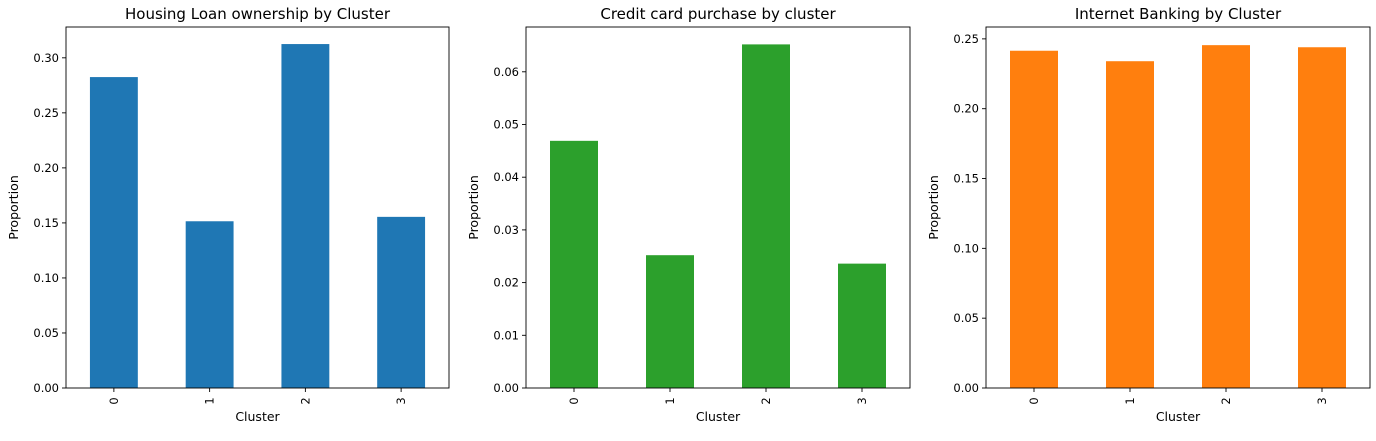 This screenshot has width=1376, height=441. Describe the element at coordinates (506, 335) in the screenshot. I see `y-tick-label: 0.01` at that location.